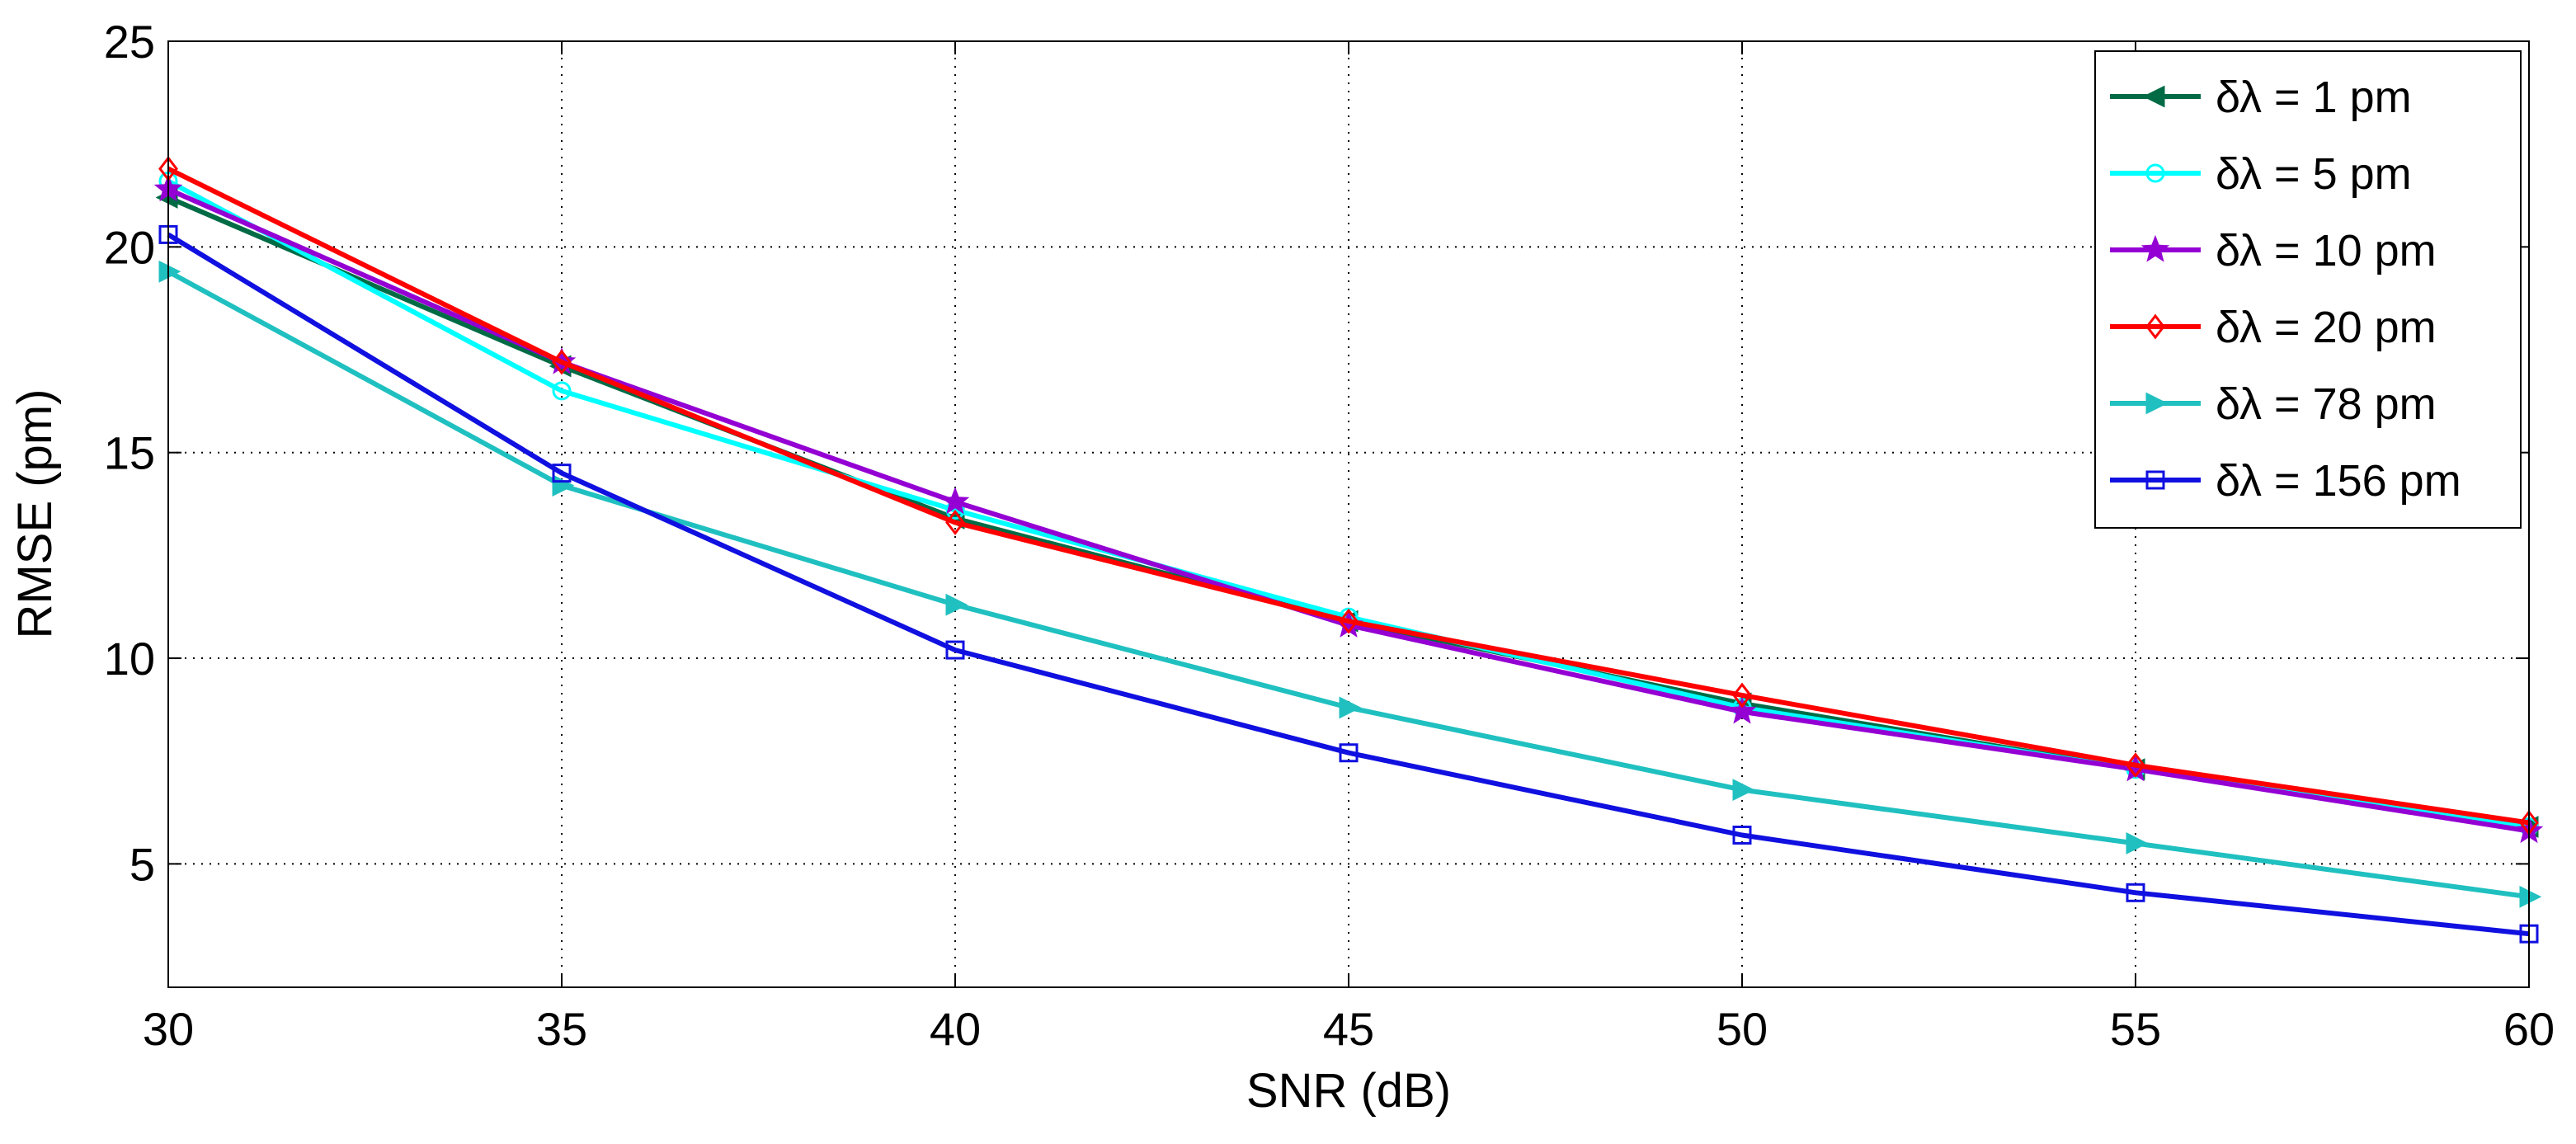  What do you see at coordinates (35, 514) in the screenshot?
I see `y-axis-label: RMSE (pm)` at bounding box center [35, 514].